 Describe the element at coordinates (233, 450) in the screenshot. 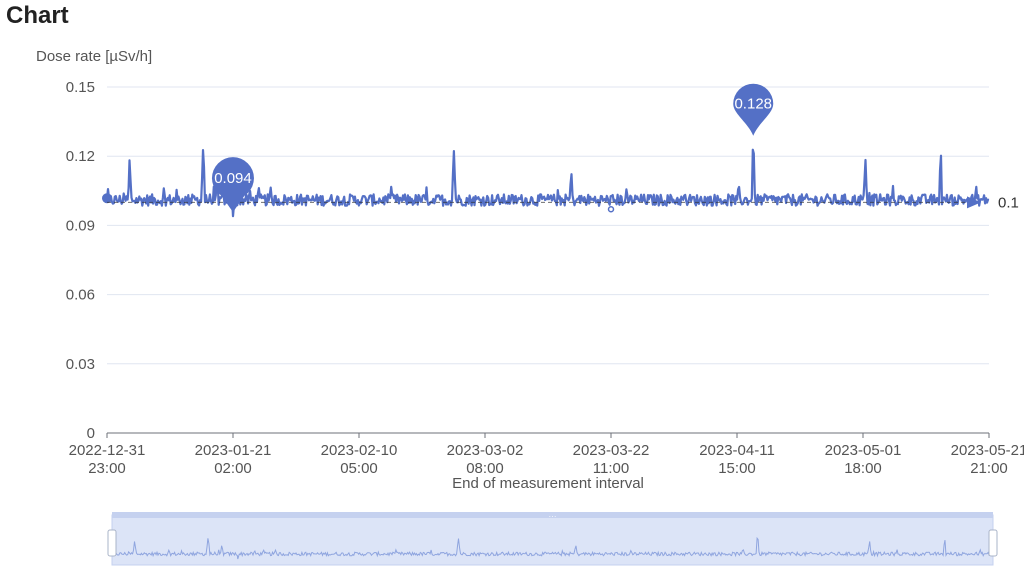

I see `x-tick-label: 2023-01-21` at that location.